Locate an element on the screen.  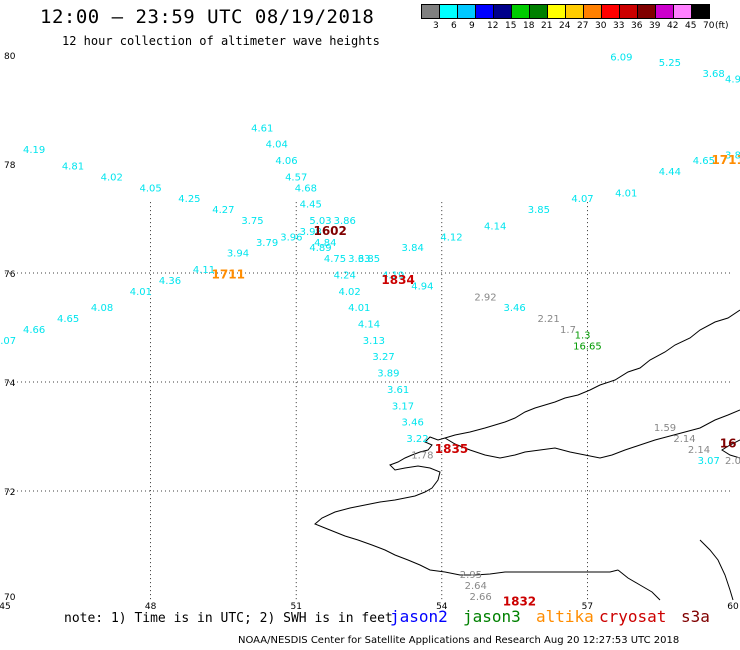
wave-height-value: 4.89 is located at coordinates (320, 248).